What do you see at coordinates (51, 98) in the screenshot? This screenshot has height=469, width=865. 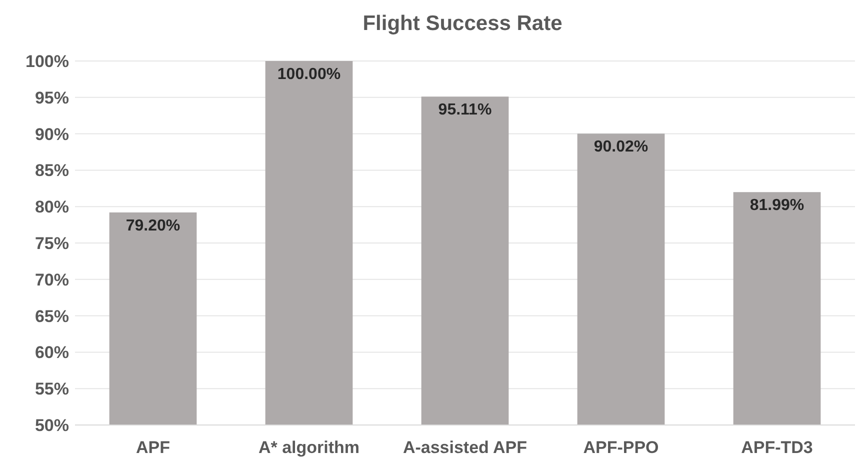 I see `y-tick-label: 95%` at bounding box center [51, 98].